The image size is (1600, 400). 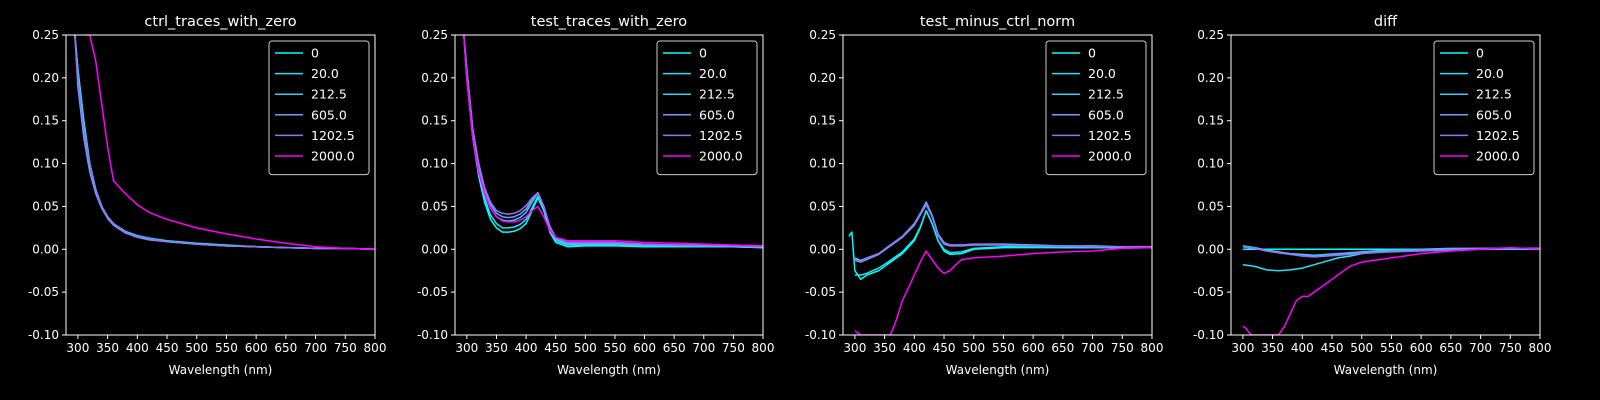 What do you see at coordinates (609, 22) in the screenshot?
I see `chart-title: test_traces_with_zero` at bounding box center [609, 22].